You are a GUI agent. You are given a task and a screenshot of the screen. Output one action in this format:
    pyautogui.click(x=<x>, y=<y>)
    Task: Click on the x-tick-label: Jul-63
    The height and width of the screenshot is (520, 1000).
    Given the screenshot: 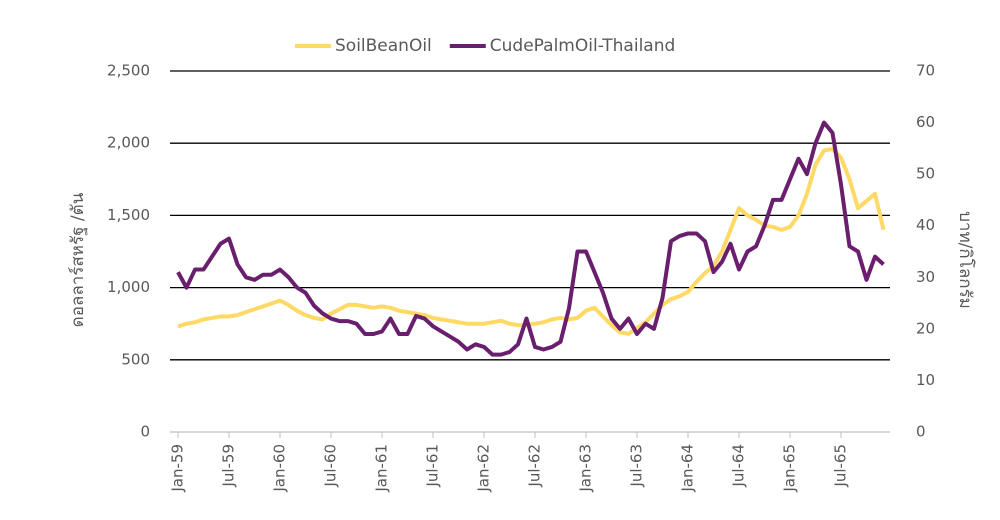 What is the action you would take?
    pyautogui.click(x=637, y=466)
    